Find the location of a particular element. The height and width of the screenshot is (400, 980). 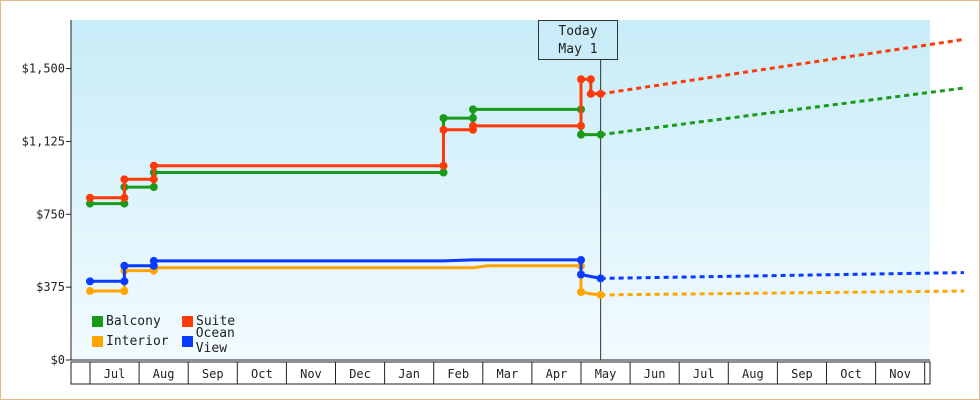

month-band is located at coordinates (500, 373).